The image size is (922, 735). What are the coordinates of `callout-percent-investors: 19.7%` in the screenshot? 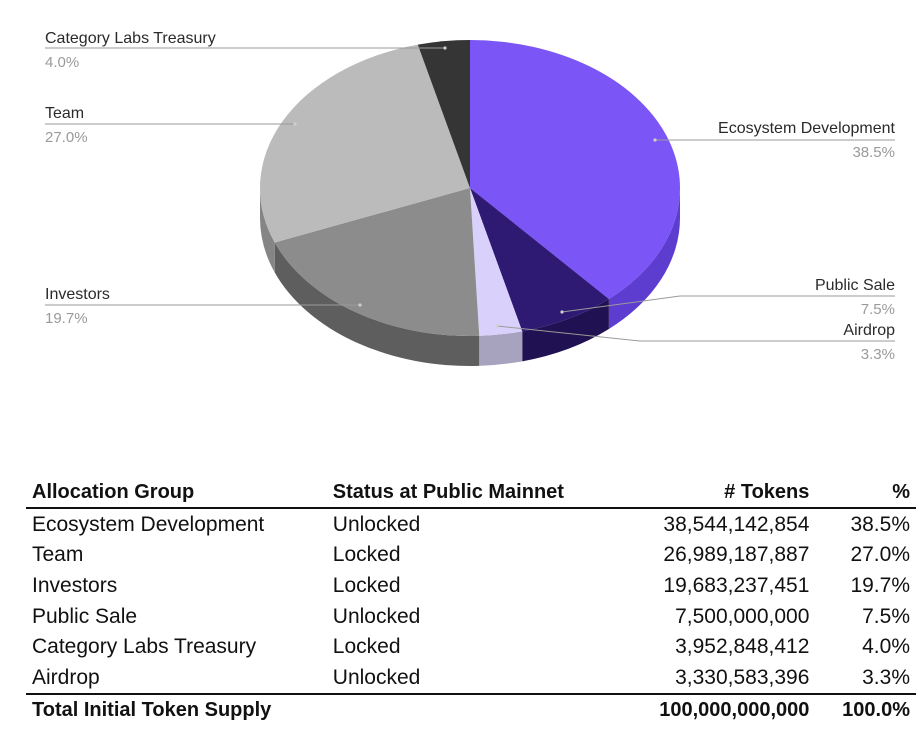 It's located at (66, 318).